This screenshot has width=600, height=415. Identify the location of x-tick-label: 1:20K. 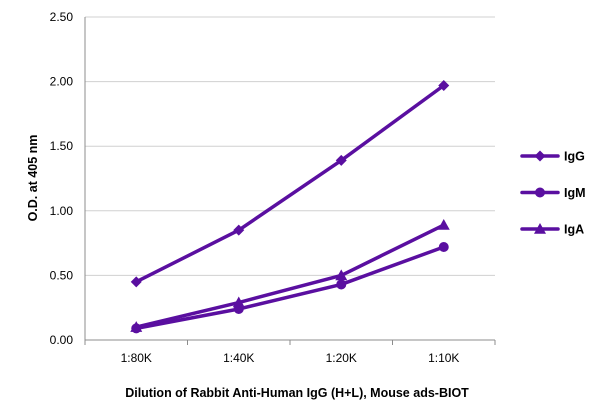
(341, 358).